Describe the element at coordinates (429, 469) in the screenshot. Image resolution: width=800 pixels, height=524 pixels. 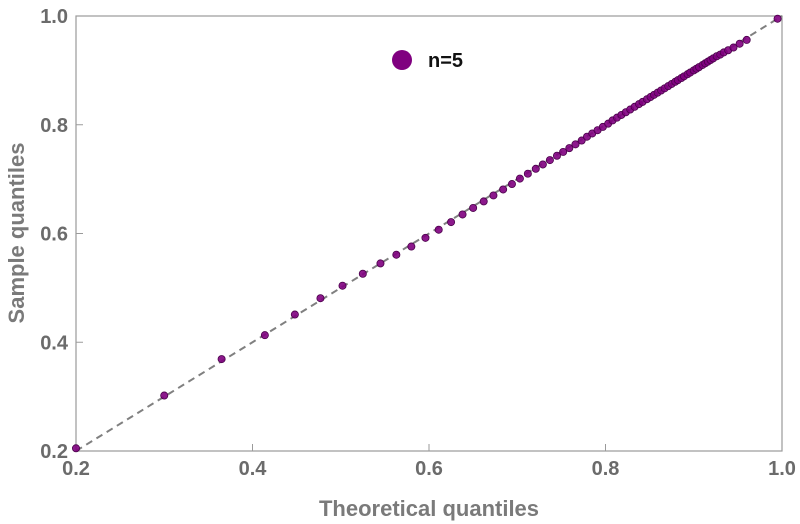
I see `x-tick-label: 0.6` at that location.